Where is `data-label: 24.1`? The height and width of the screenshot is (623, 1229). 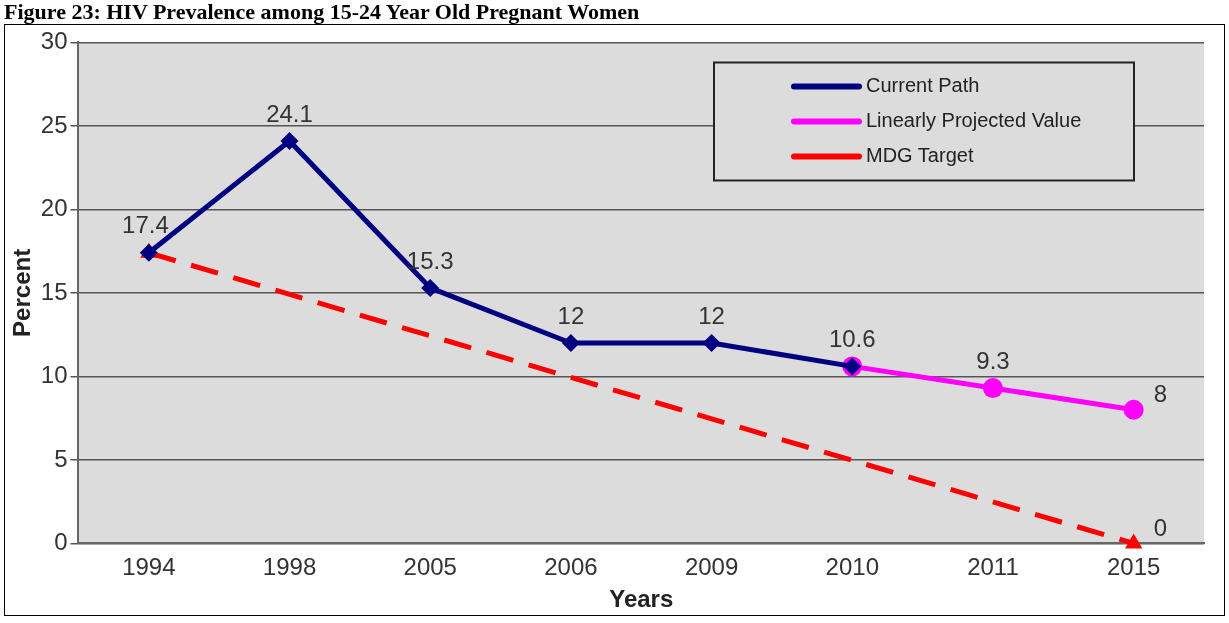 data-label: 24.1 is located at coordinates (289, 113).